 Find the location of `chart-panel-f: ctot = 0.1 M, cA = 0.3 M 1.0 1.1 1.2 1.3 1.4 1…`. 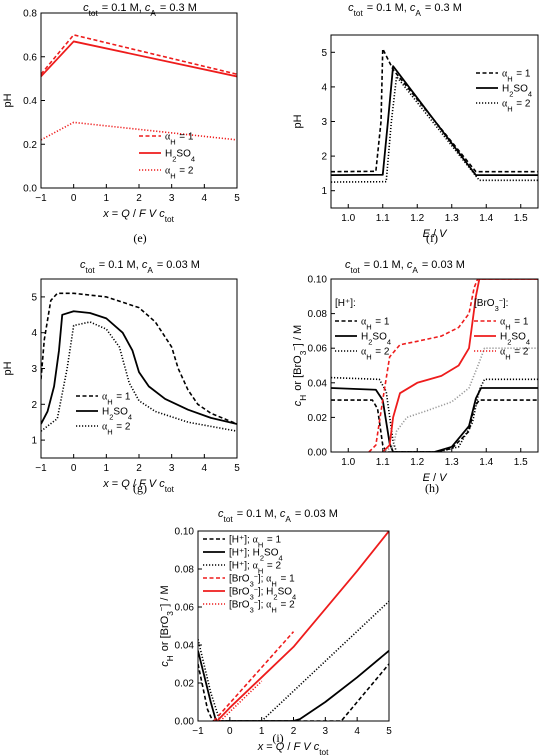

chart-panel-f: ctot = 0.1 M, cA = 0.3 M 1.0 1.1 1.2 1.3 1.4 1… is located at coordinates (415, 123).